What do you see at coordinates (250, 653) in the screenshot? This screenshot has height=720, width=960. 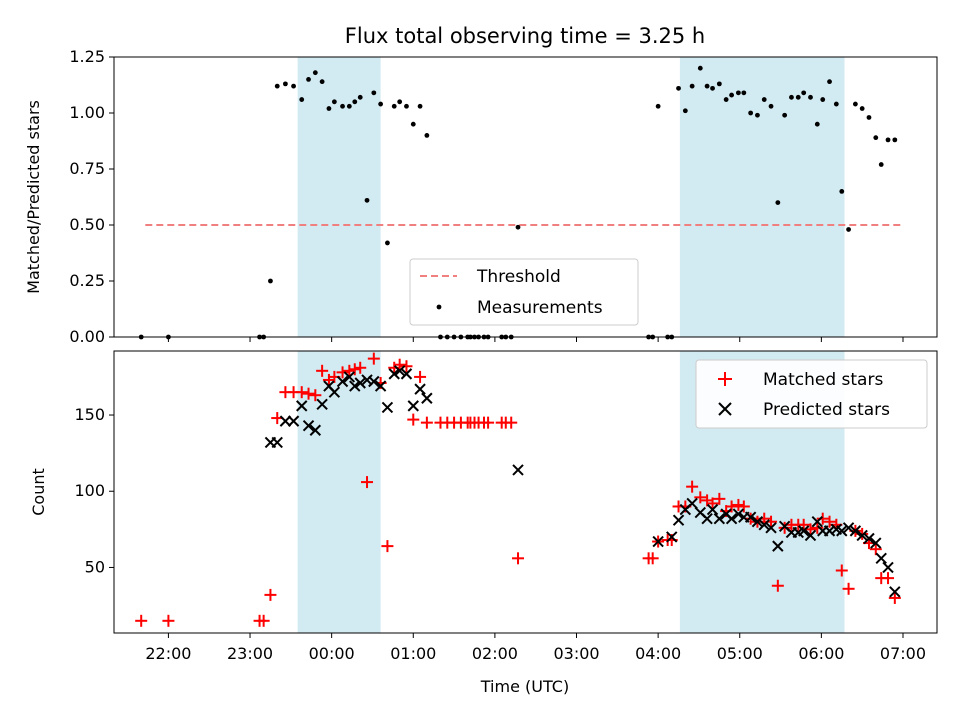 I see `bottom-x-tick-label: 23:00` at bounding box center [250, 653].